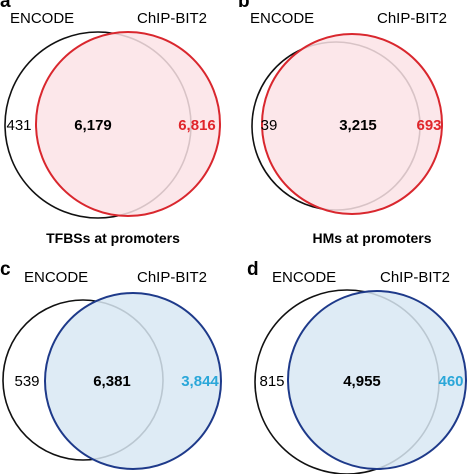 The image size is (474, 474). I want to click on only-left-count-d: 815, so click(271, 381).